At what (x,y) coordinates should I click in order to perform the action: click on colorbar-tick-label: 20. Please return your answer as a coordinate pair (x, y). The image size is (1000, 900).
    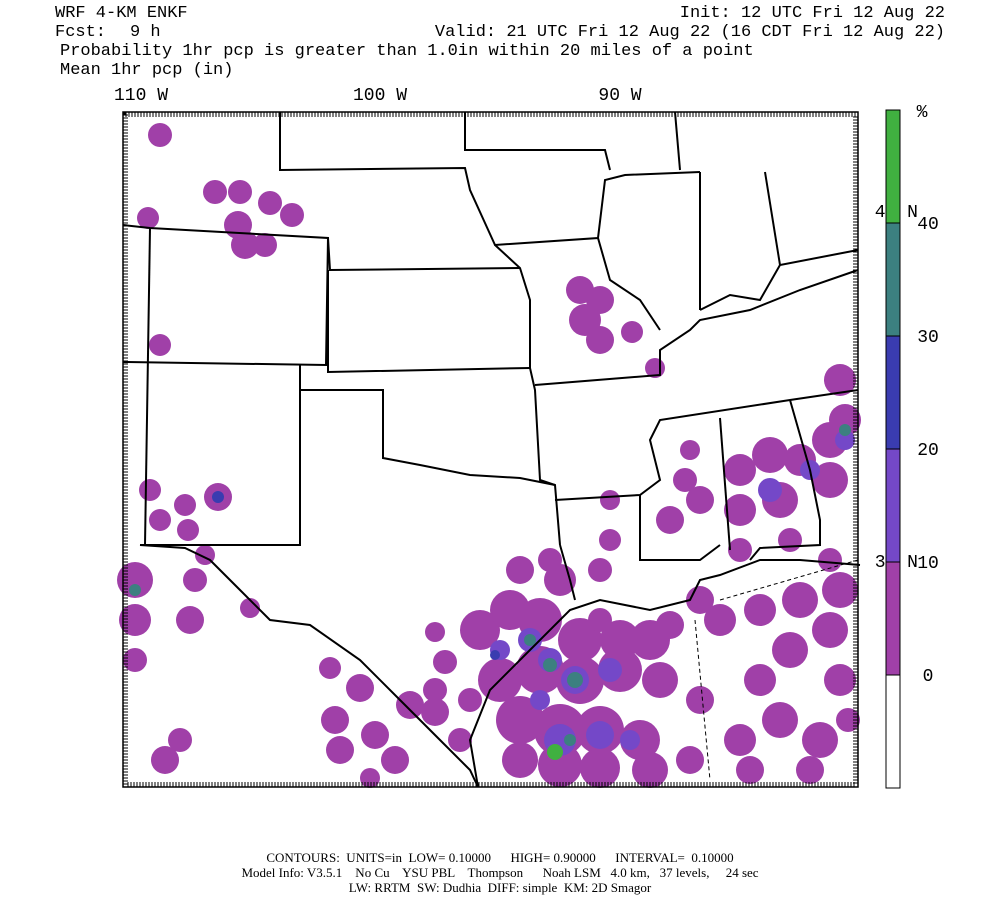
    Looking at the image, I should click on (928, 451).